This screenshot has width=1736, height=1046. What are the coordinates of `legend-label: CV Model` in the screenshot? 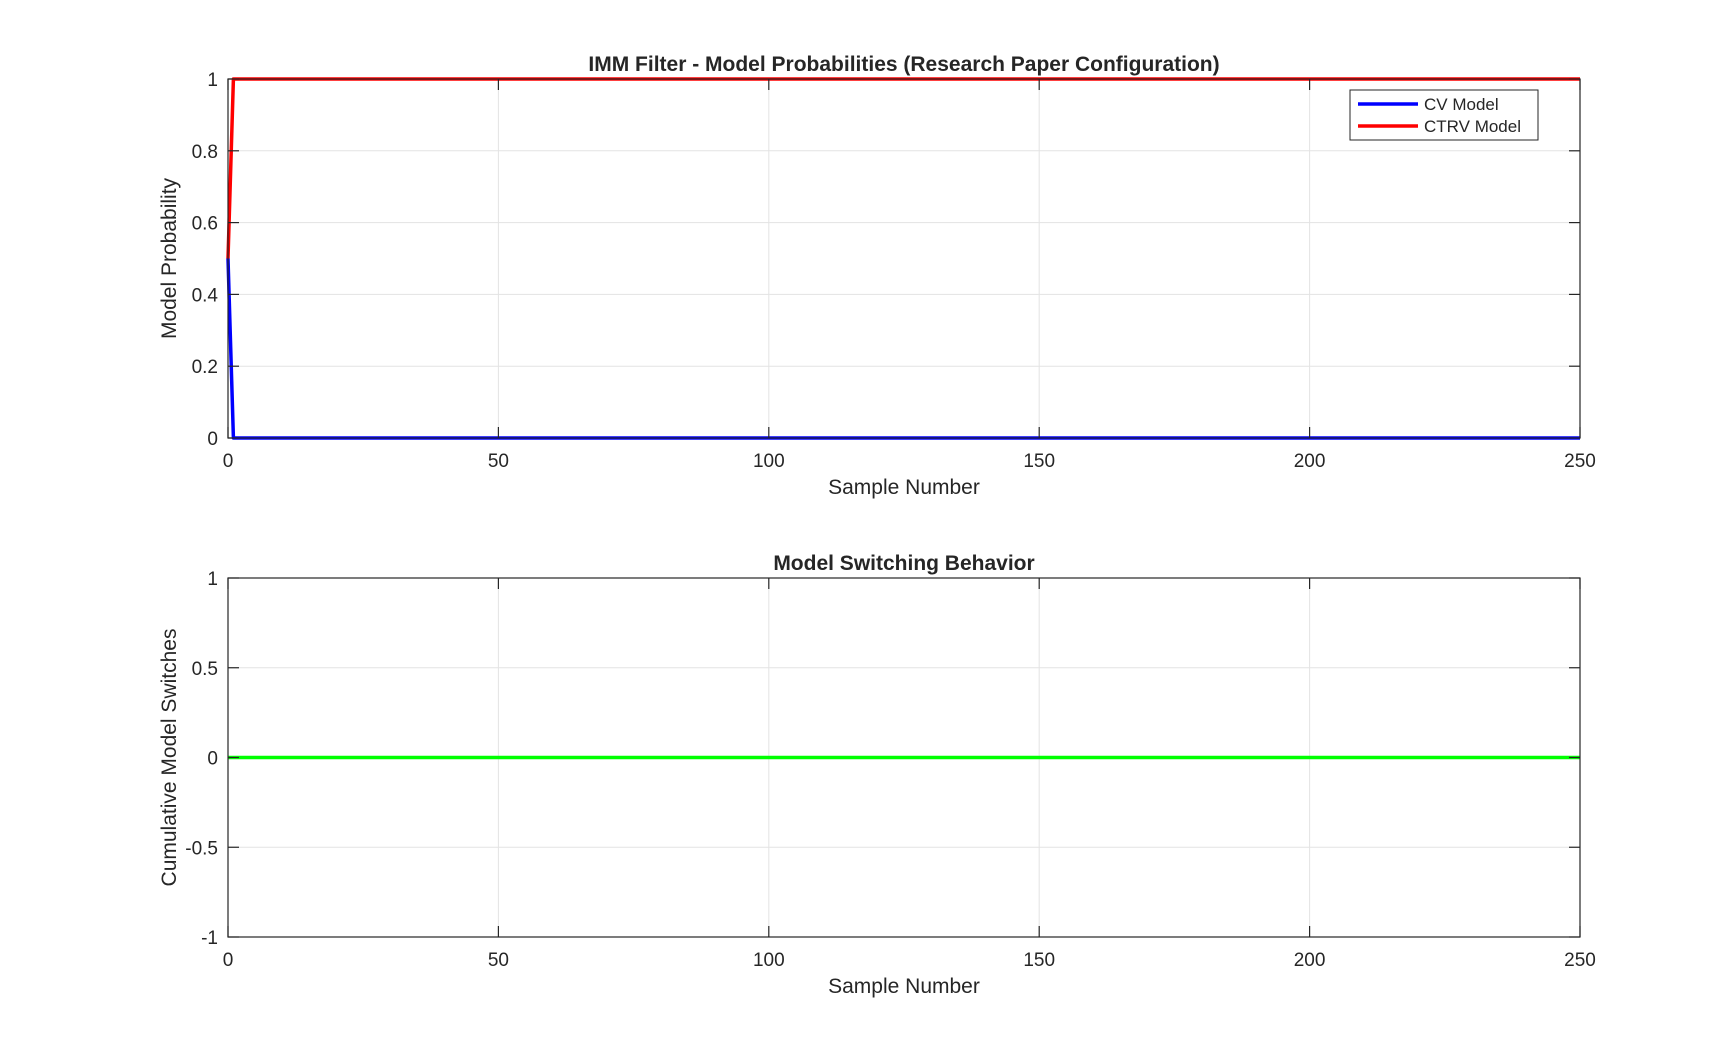 It's located at (1461, 104).